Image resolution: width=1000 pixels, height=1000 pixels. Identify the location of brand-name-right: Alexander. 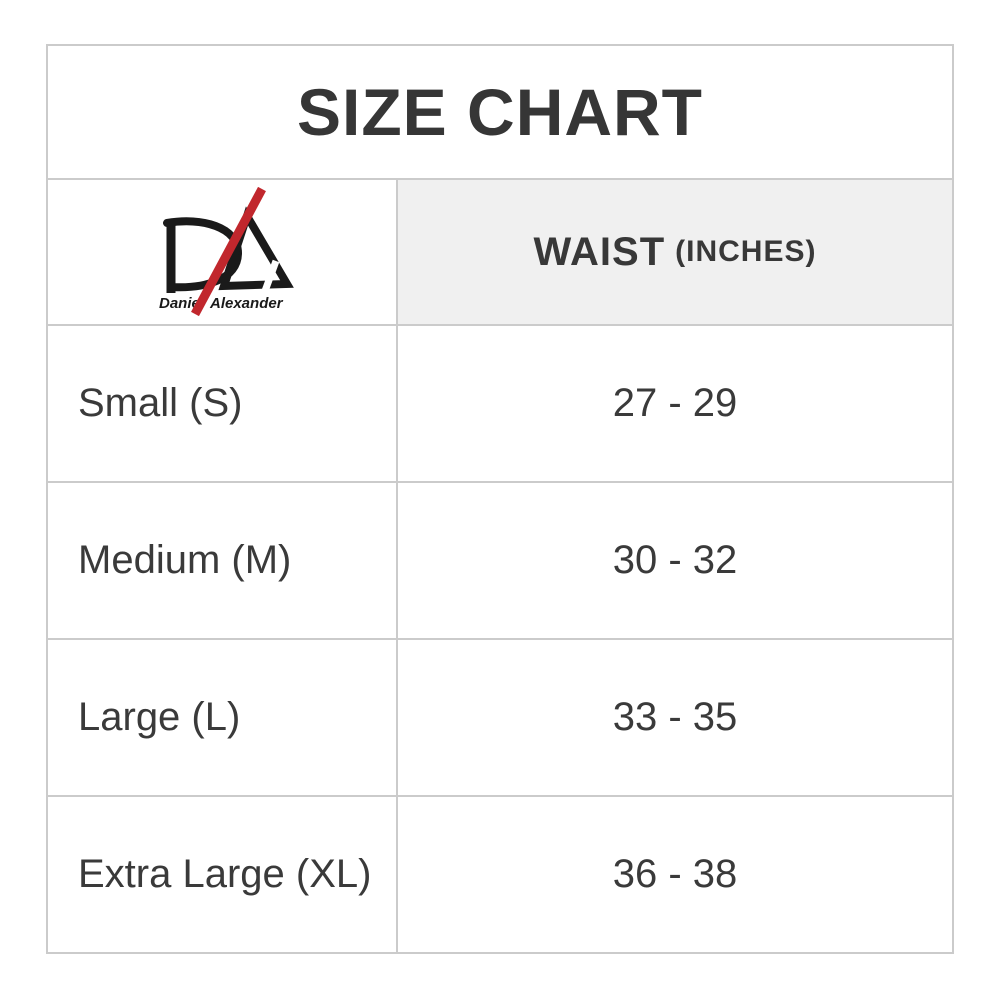
(246, 303).